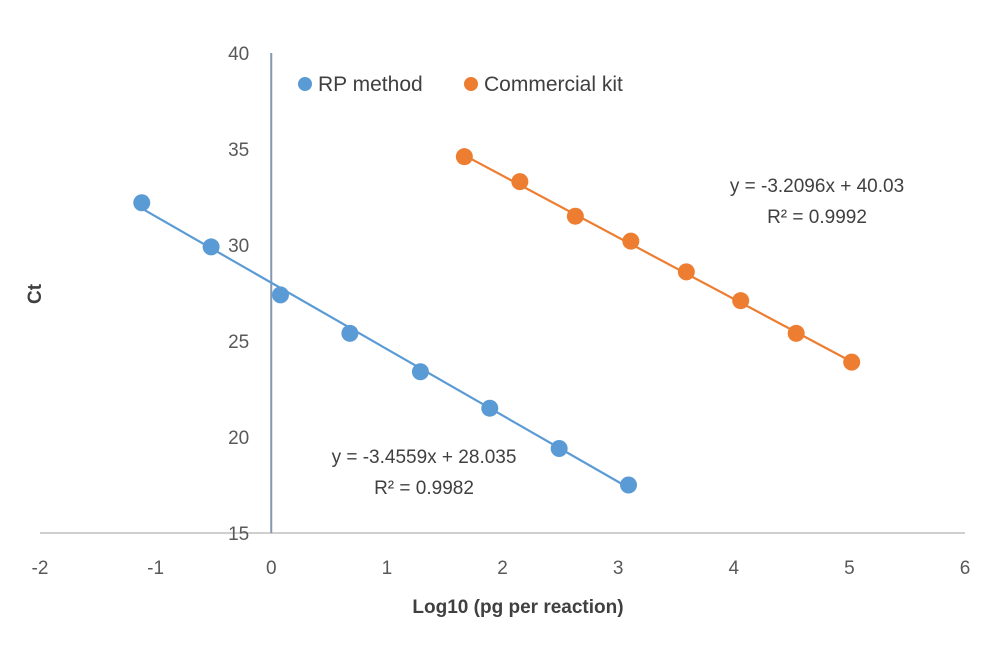  I want to click on r-squared-commercial-kit: R² = 0.9992, so click(817, 217).